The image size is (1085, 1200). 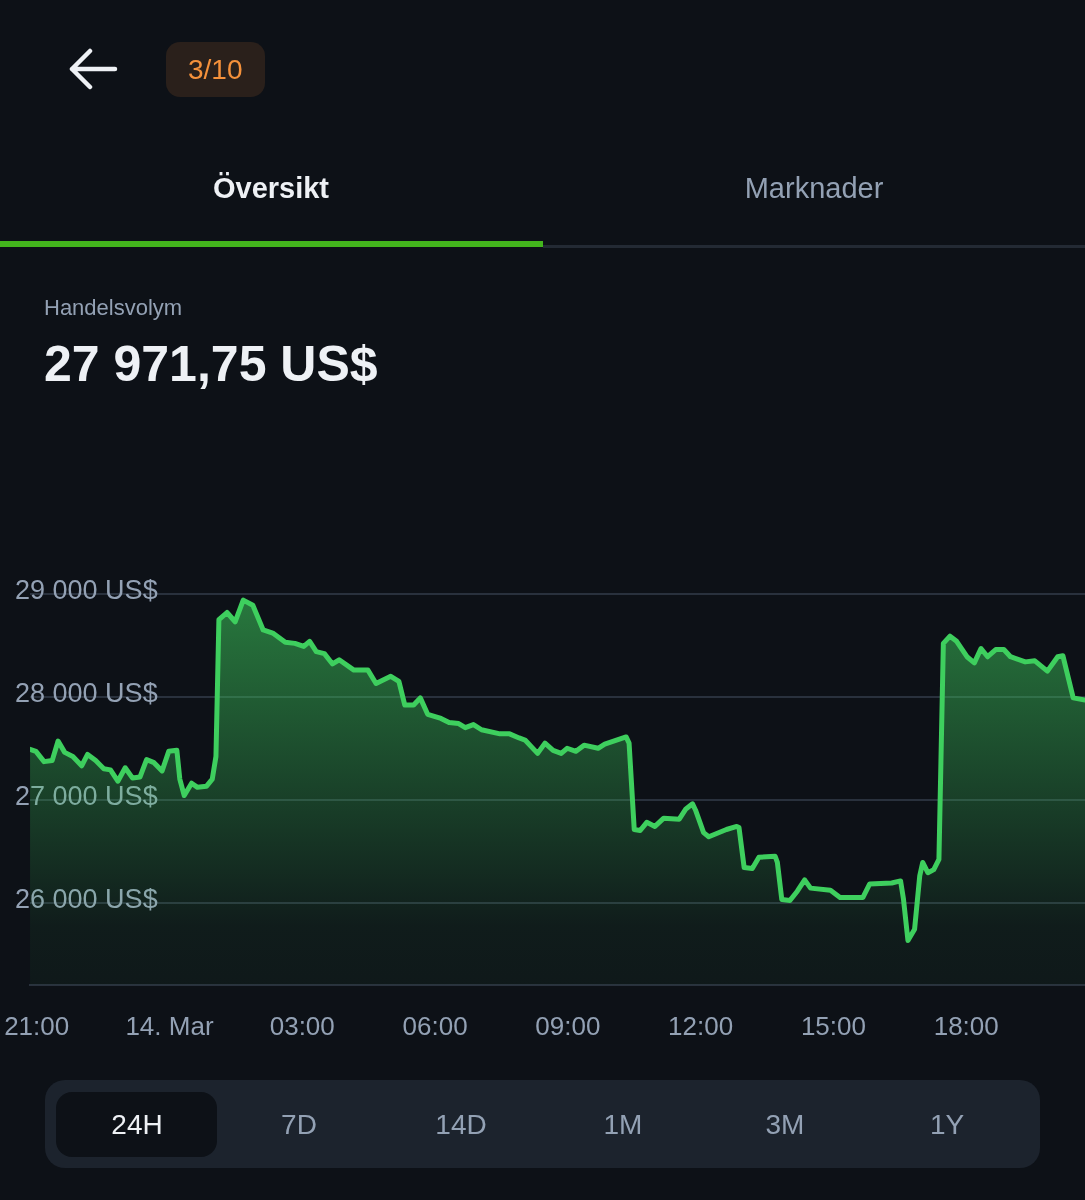 What do you see at coordinates (86, 590) in the screenshot?
I see `y-tick-label: 29 000 US$` at bounding box center [86, 590].